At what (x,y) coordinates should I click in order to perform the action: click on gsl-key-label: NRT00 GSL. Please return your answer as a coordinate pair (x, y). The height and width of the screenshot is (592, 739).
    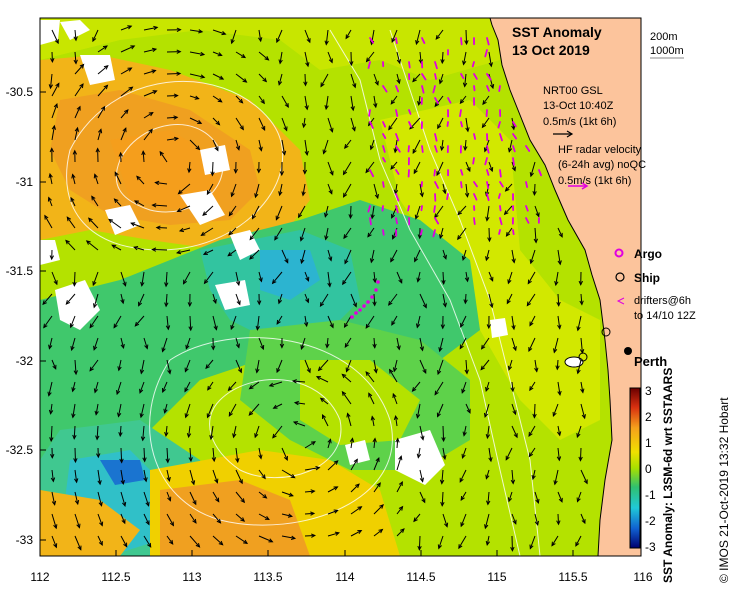
    Looking at the image, I should click on (573, 91).